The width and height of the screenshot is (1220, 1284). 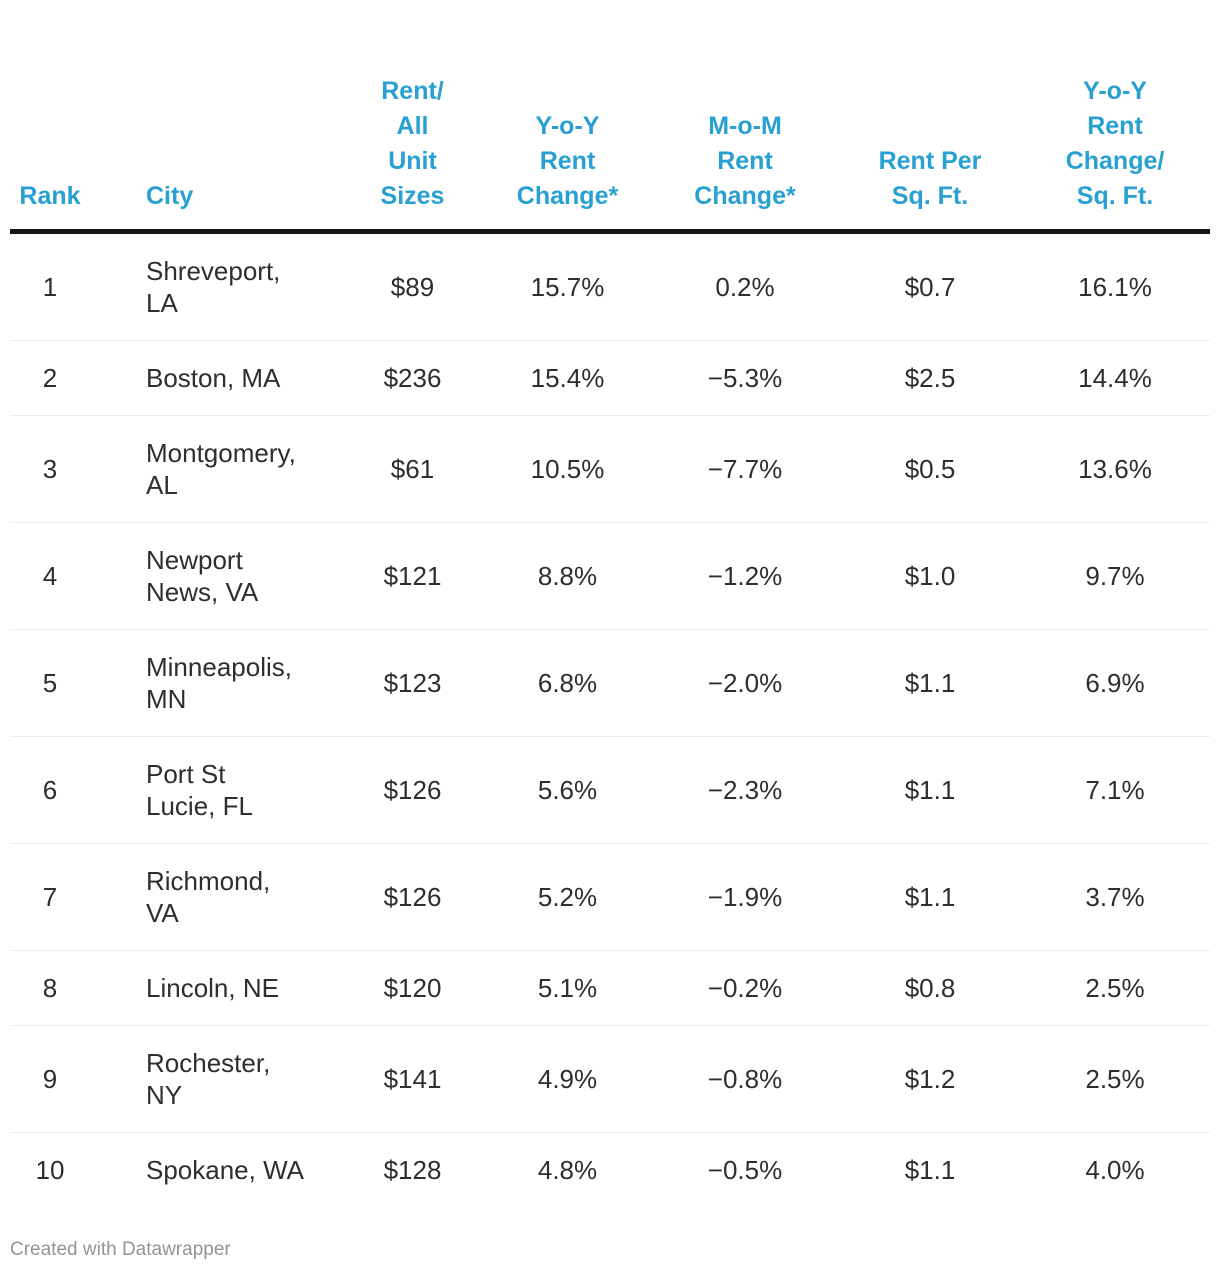 I want to click on table-row: 7 Richmond, VA $126 5.2% −1.9% $1.1 3.7%, so click(x=610, y=897).